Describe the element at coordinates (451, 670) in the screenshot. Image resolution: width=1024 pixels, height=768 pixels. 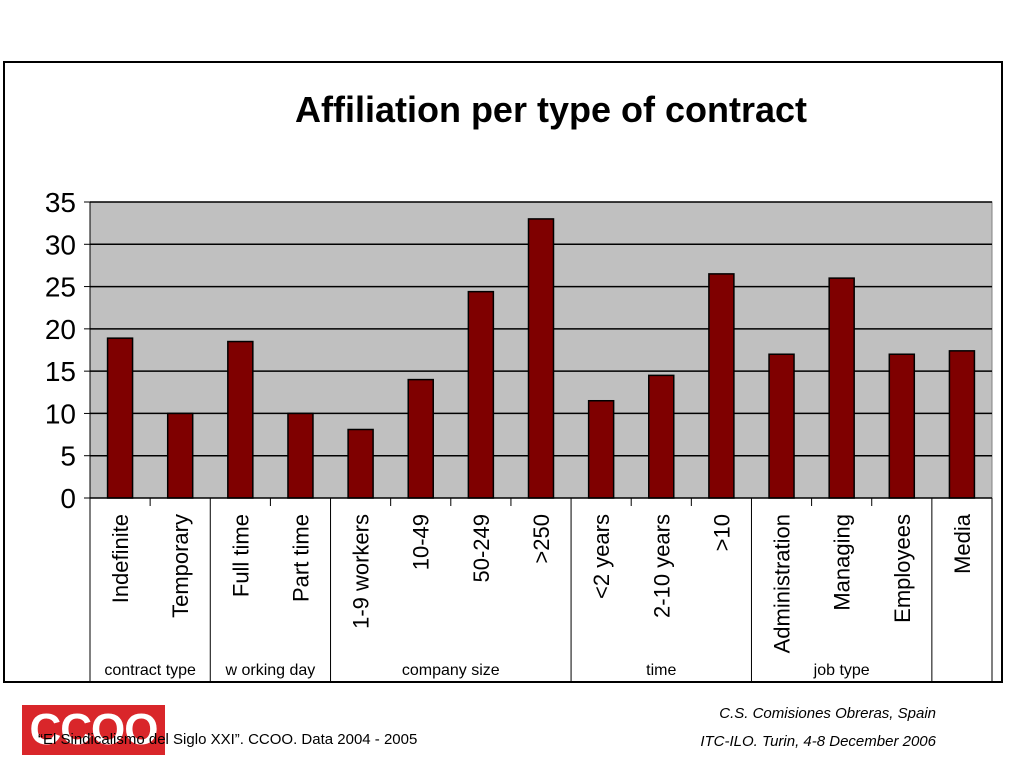
I see `group-label: company size` at that location.